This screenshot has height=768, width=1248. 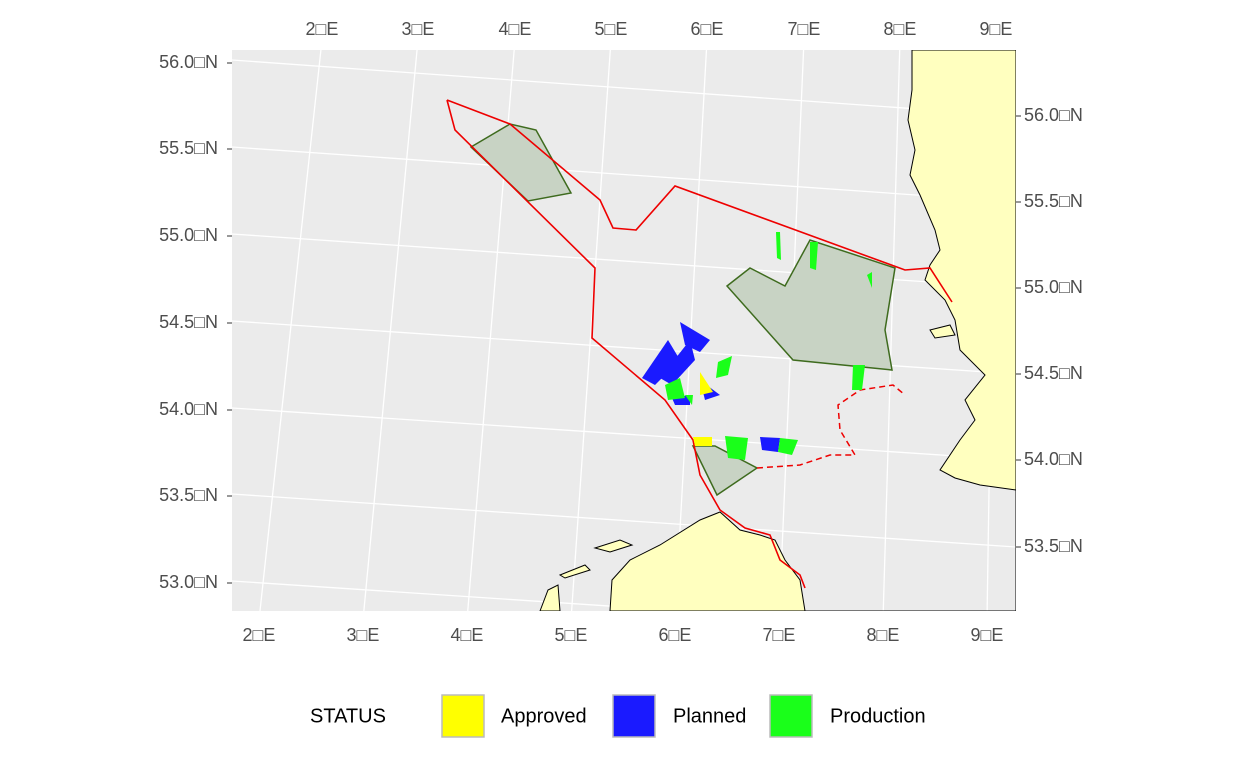 I want to click on right-tick-label: 55.5□N, so click(x=1053, y=201).